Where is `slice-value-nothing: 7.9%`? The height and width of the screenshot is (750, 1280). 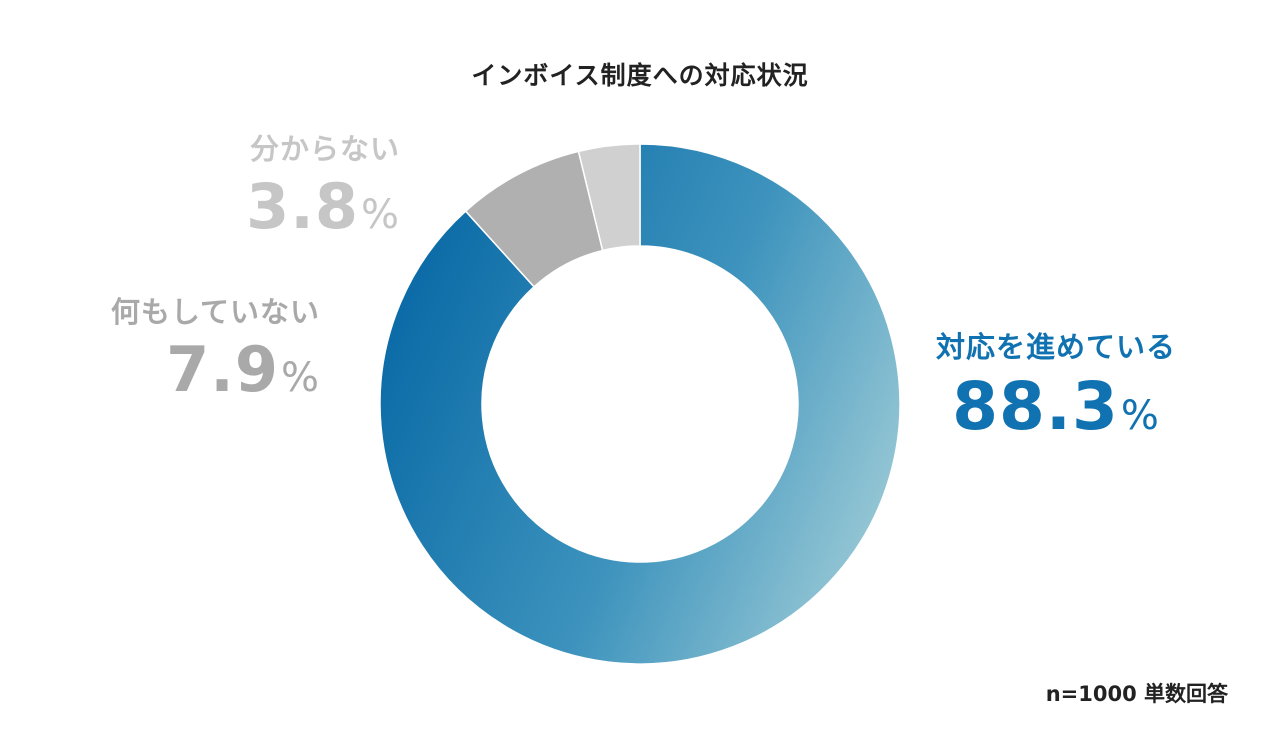 slice-value-nothing: 7.9% is located at coordinates (243, 369).